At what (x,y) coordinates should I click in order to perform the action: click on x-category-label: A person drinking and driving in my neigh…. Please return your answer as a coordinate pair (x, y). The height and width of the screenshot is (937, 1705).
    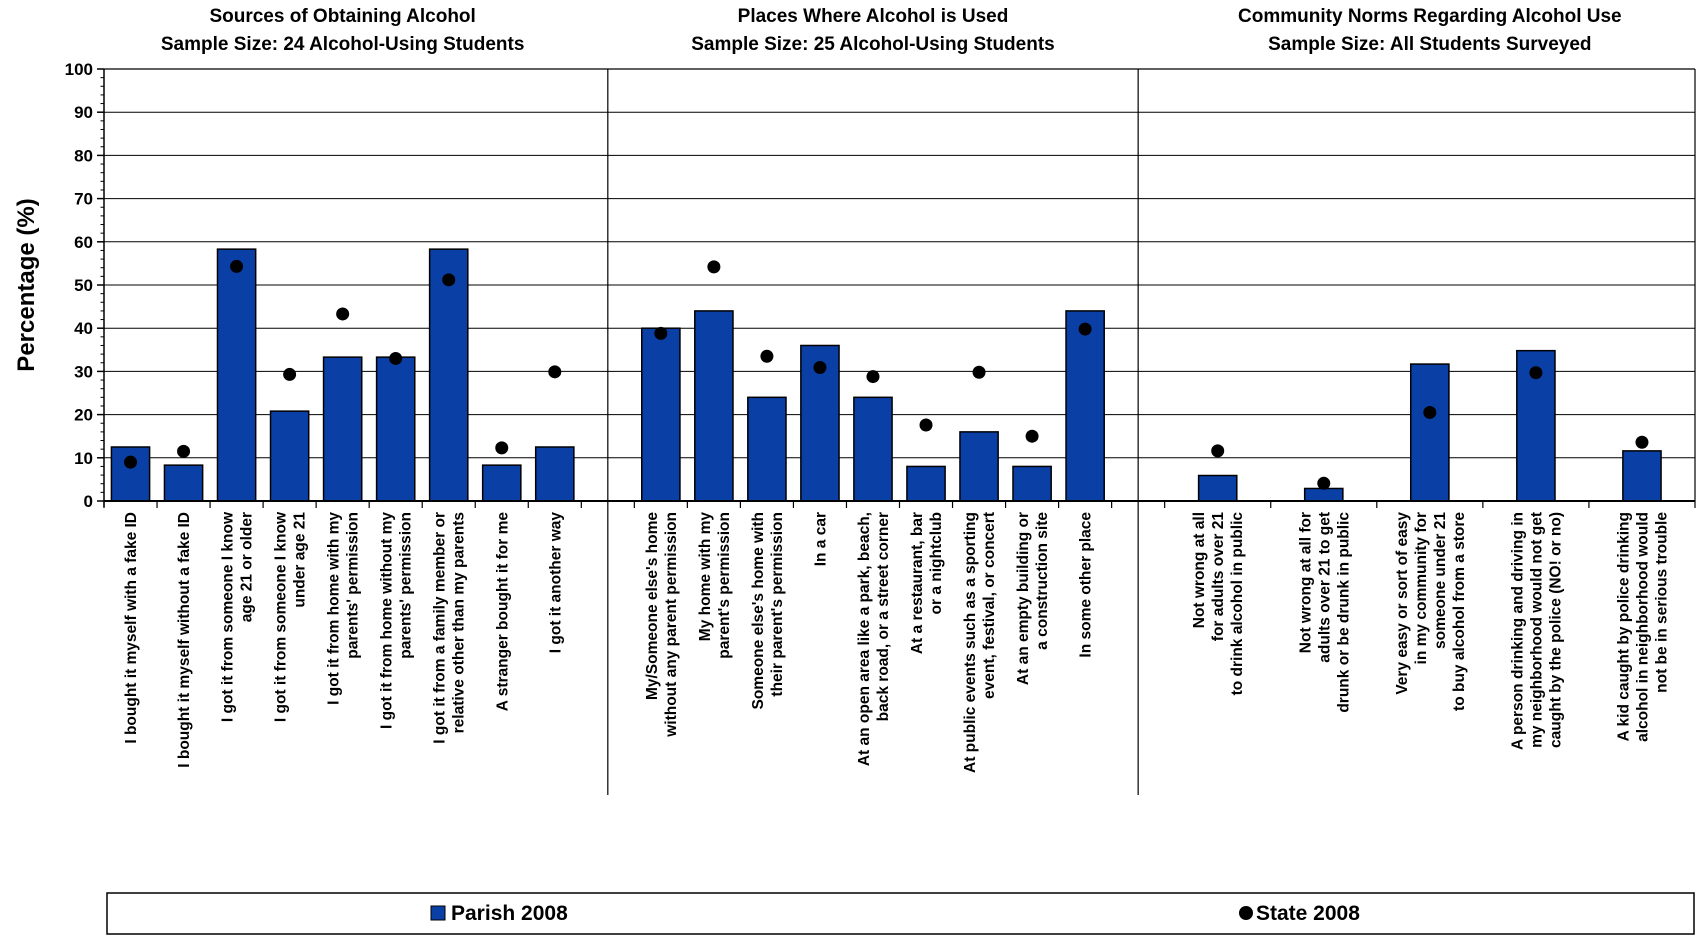
    Looking at the image, I should click on (1536, 631).